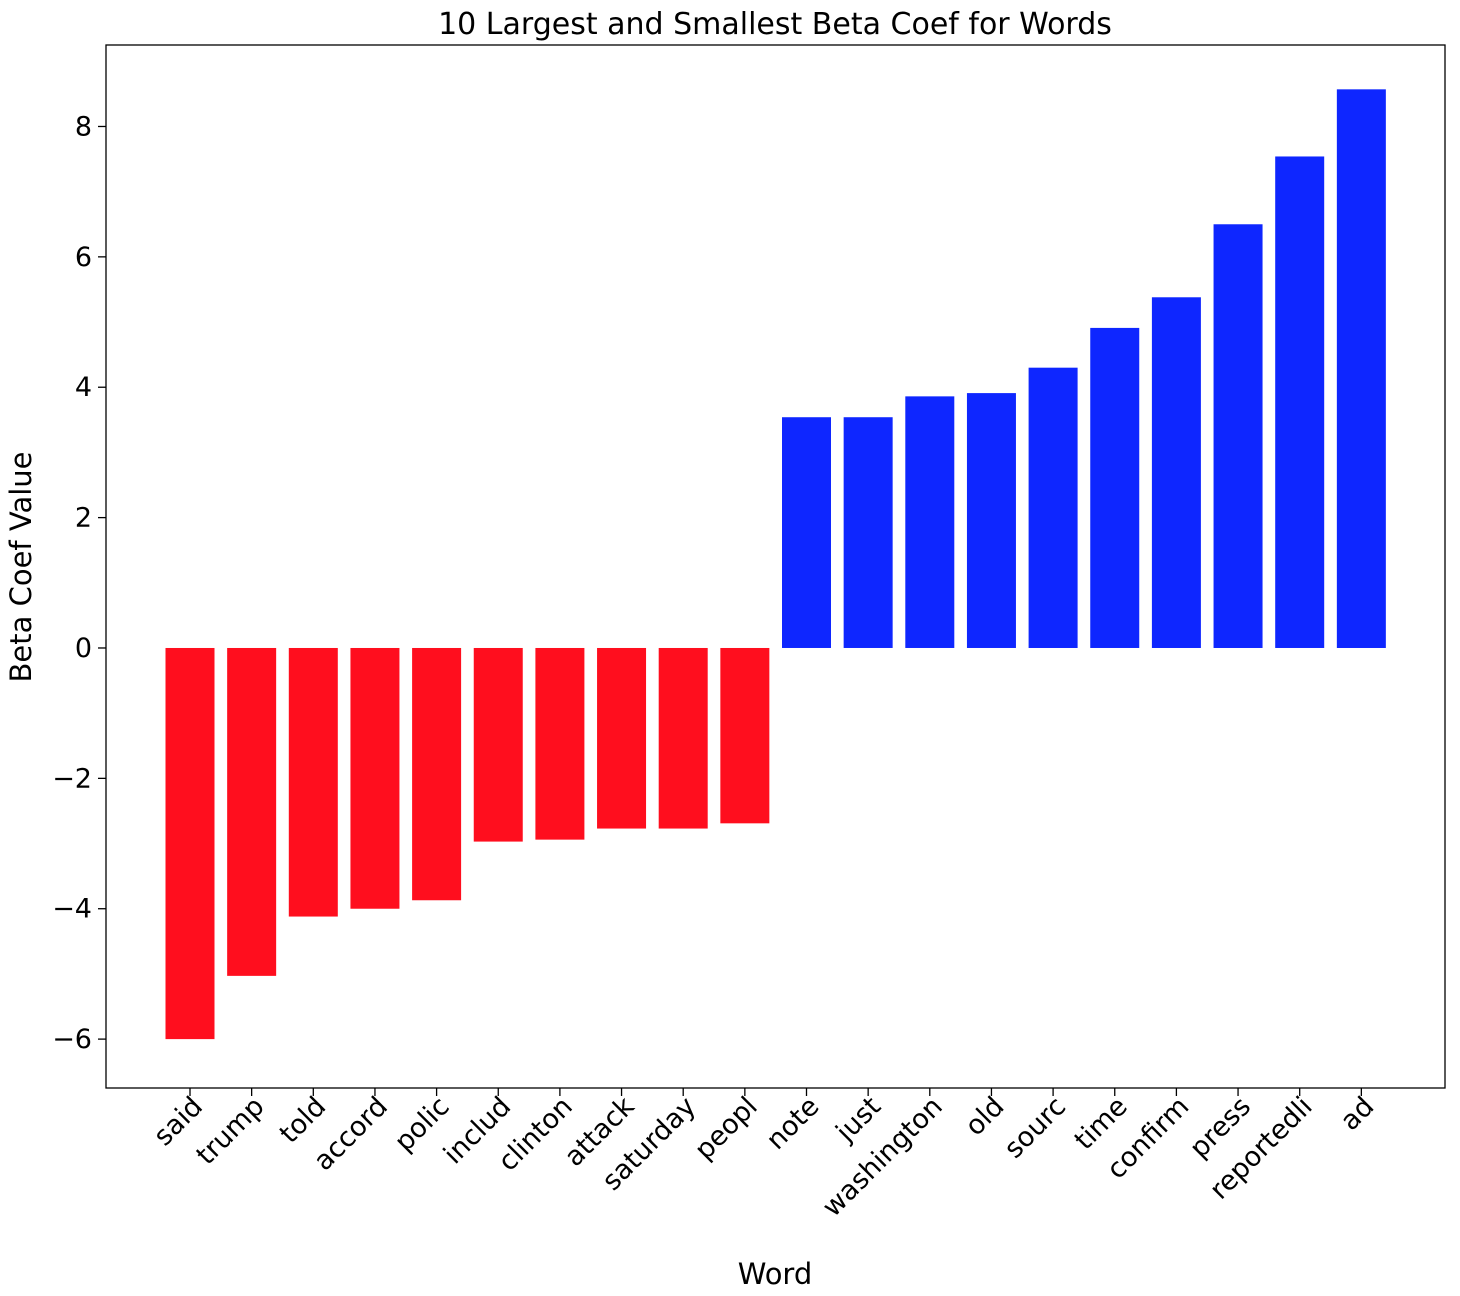 The height and width of the screenshot is (1296, 1460). What do you see at coordinates (72, 1039) in the screenshot?
I see `y-tick-label: −6` at bounding box center [72, 1039].